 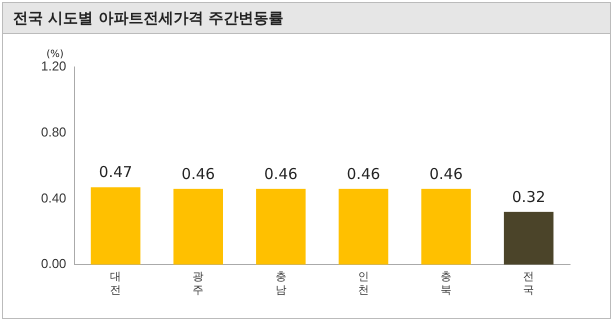 What do you see at coordinates (53, 198) in the screenshot?
I see `y-tick-label: 0.40` at bounding box center [53, 198].